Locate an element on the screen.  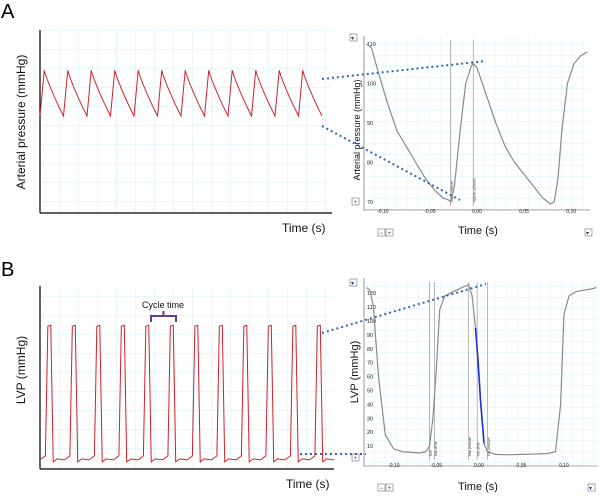
cycle-time-bracket is located at coordinates (163, 316).